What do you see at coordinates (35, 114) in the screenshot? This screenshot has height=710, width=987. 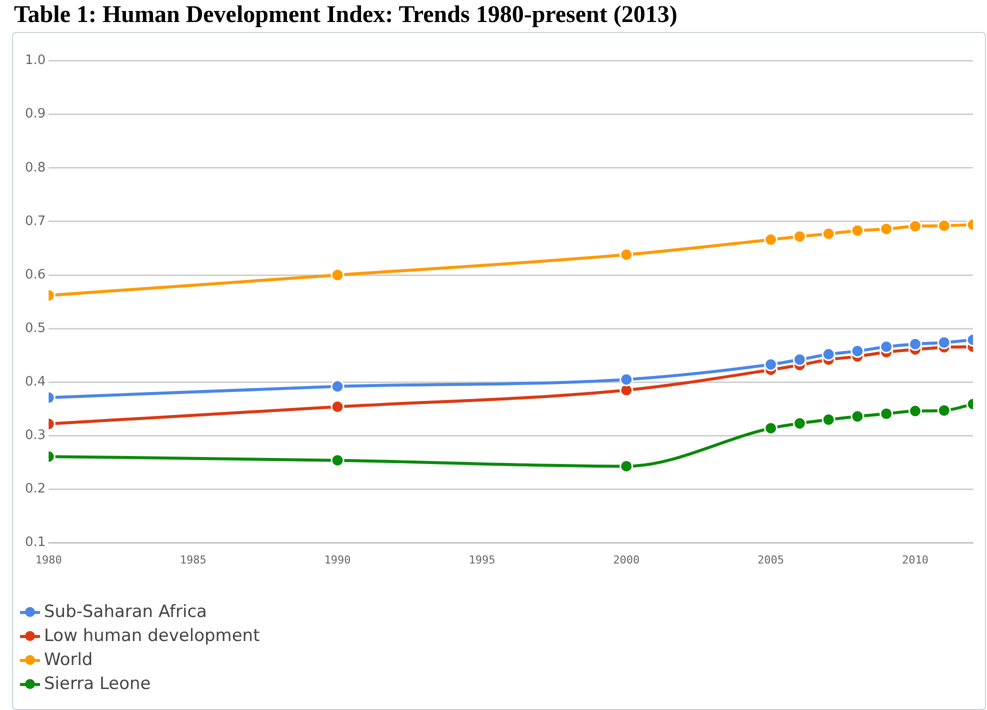 I see `y-tick-label: 0.9` at bounding box center [35, 114].